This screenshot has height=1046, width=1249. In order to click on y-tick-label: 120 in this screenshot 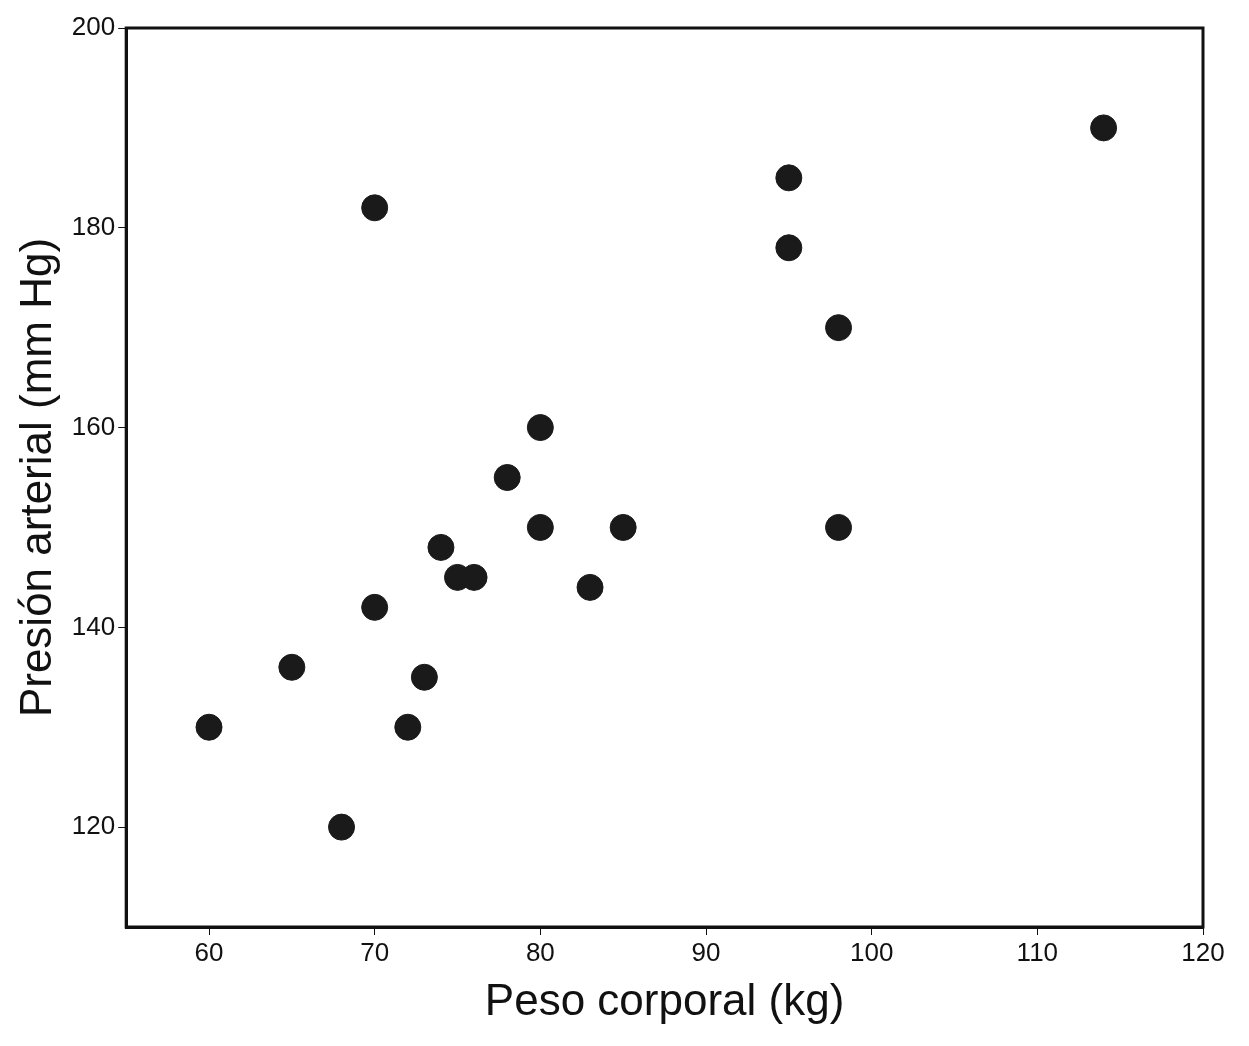, I will do `click(93, 825)`.